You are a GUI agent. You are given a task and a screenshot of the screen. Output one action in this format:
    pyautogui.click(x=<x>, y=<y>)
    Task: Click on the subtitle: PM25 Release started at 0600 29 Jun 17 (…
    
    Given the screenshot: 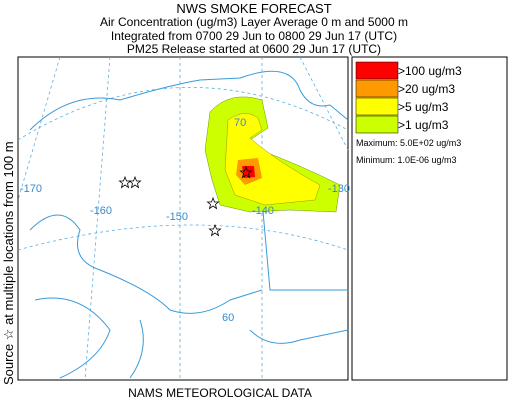 What is the action you would take?
    pyautogui.click(x=254, y=49)
    